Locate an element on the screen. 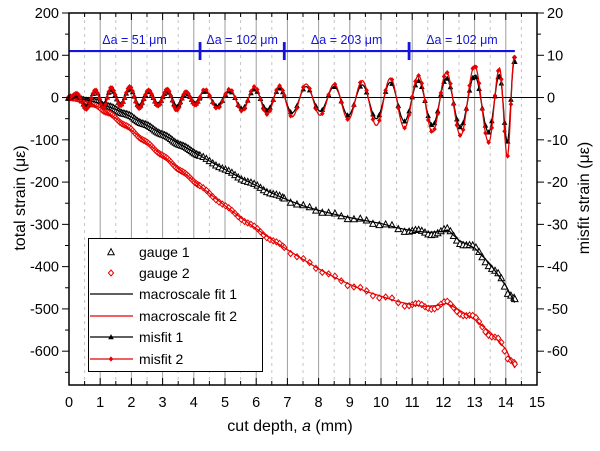 The width and height of the screenshot is (600, 451). x-axis-title-variable: a is located at coordinates (306, 426).